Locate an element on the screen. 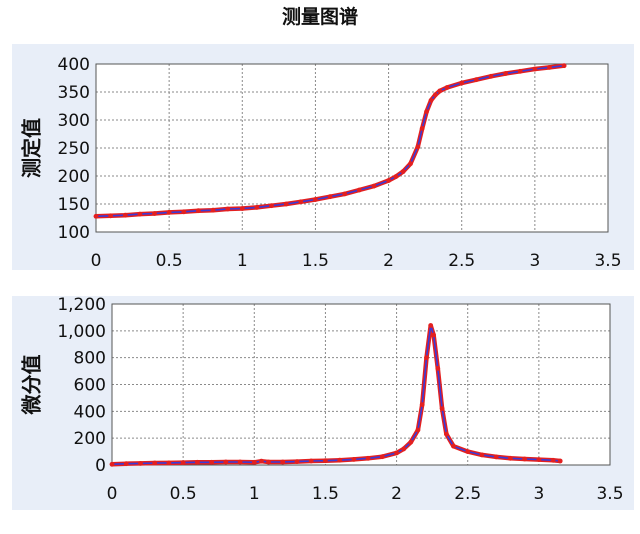 The width and height of the screenshot is (640, 534). y-tick-label: 100 is located at coordinates (74, 233).